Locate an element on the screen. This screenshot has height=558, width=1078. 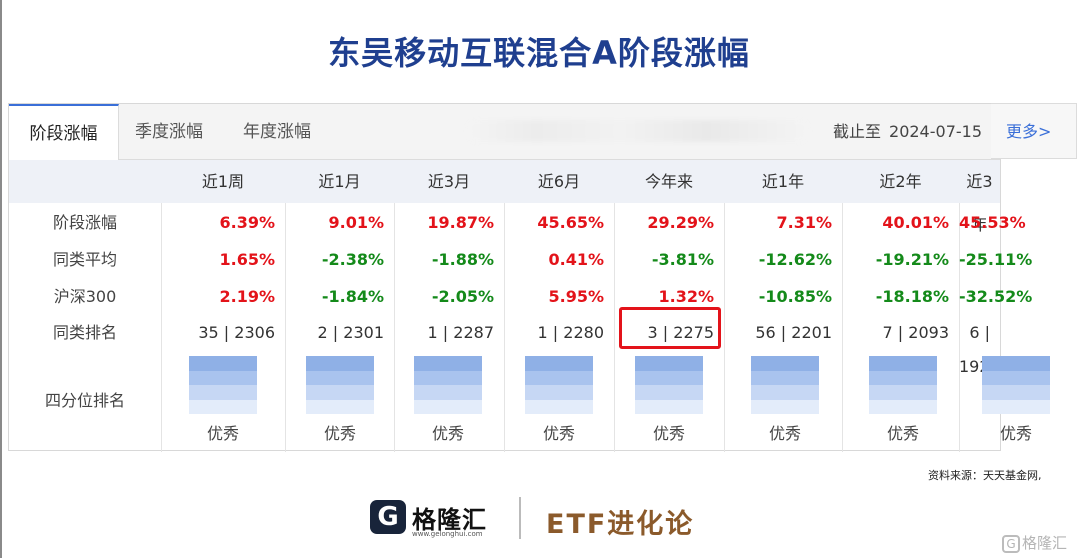
row-label-peer-average: 同类平均 is located at coordinates (84, 259).